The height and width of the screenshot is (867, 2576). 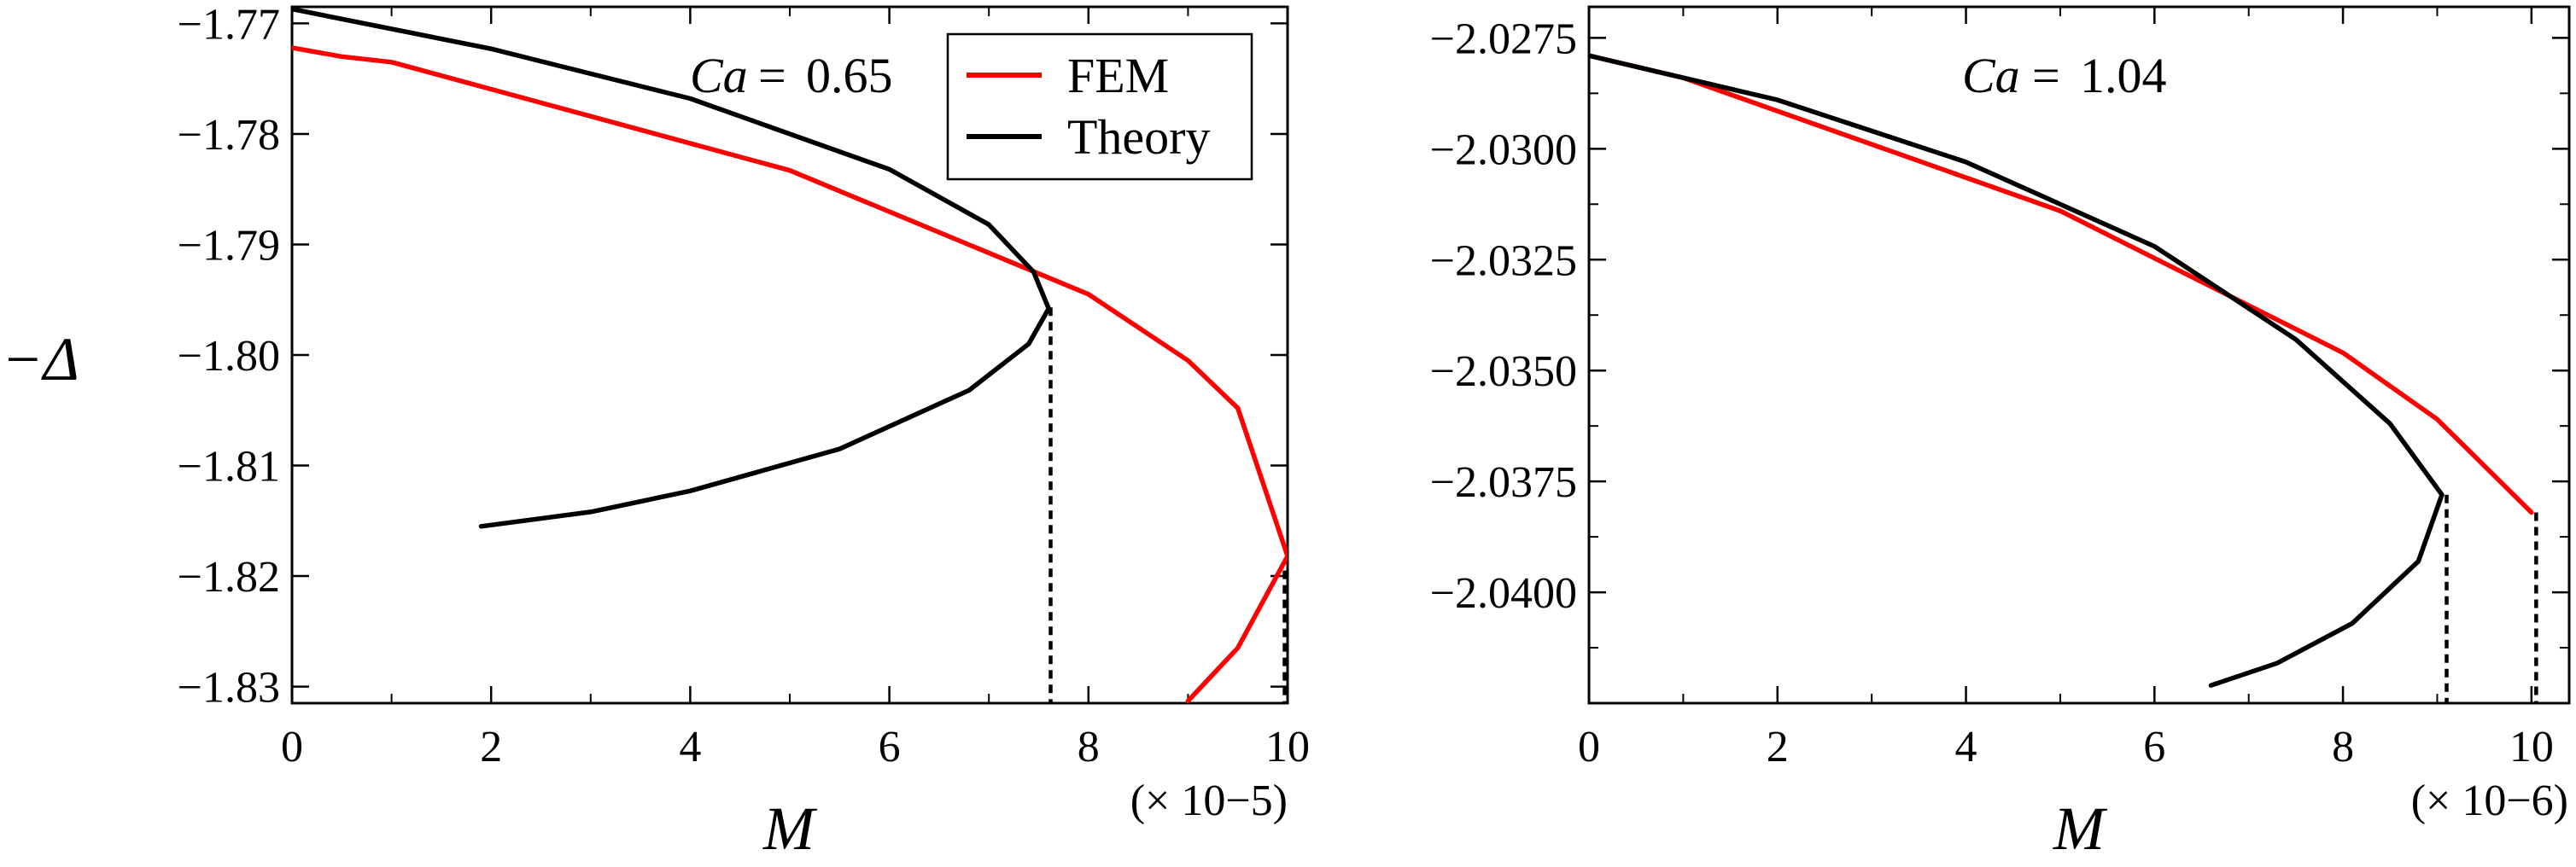 I want to click on y-tick-label: −1.80, so click(x=229, y=357).